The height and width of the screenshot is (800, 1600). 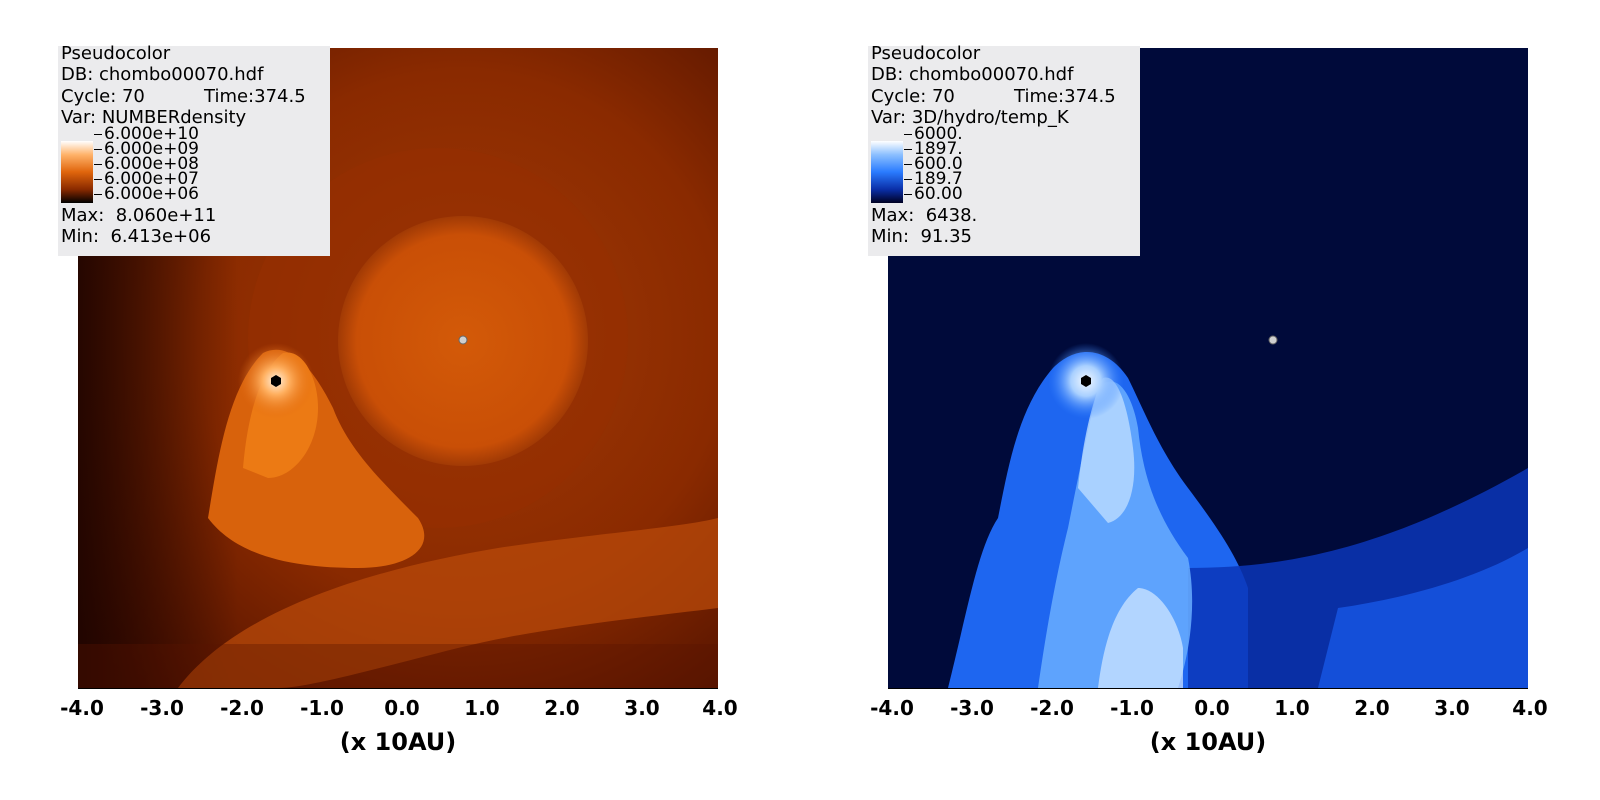 I want to click on colorbar-tick-label: 6000., so click(x=938, y=134).